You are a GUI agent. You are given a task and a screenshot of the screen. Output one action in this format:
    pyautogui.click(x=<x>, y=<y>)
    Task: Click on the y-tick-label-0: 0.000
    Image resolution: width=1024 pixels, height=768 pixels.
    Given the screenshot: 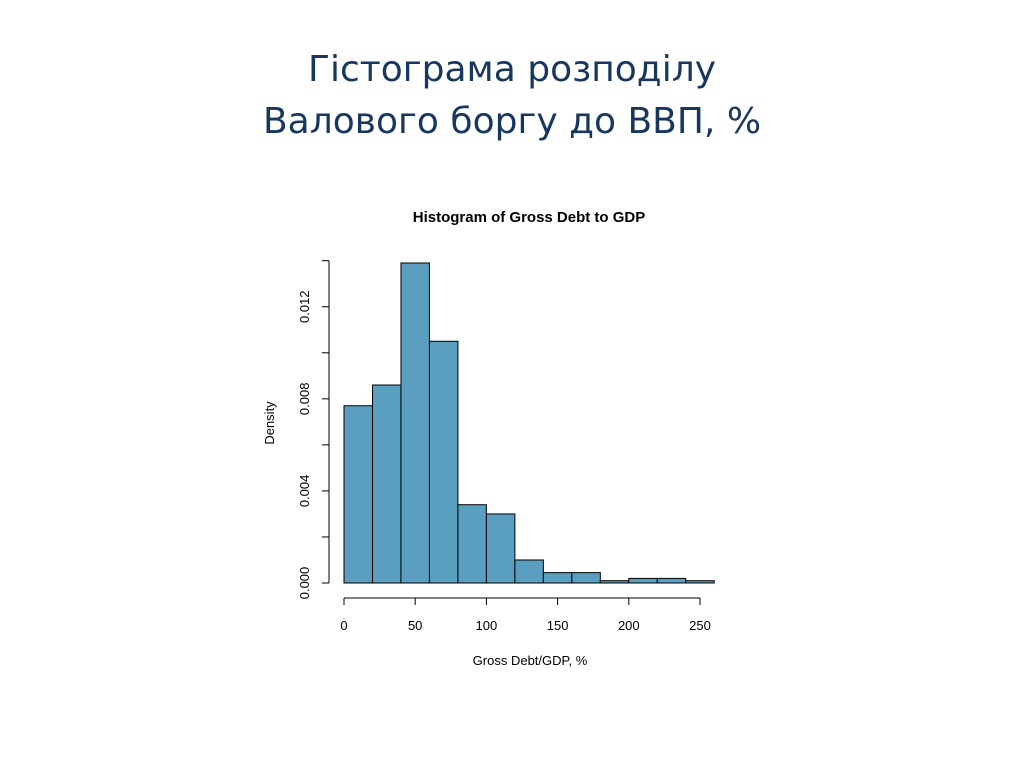 What is the action you would take?
    pyautogui.click(x=304, y=583)
    